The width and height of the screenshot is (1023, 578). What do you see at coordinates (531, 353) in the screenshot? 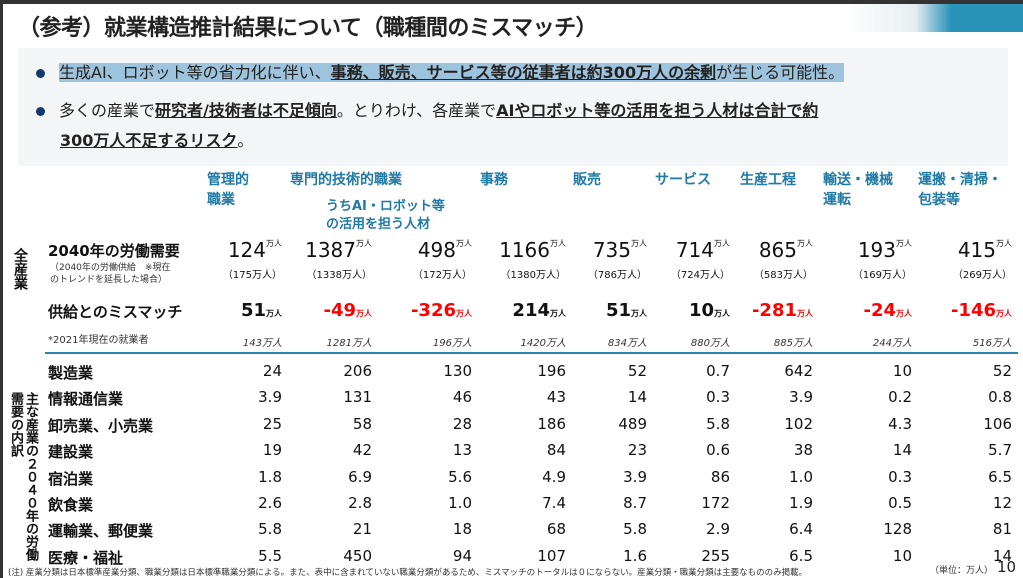
I see `divider` at bounding box center [531, 353].